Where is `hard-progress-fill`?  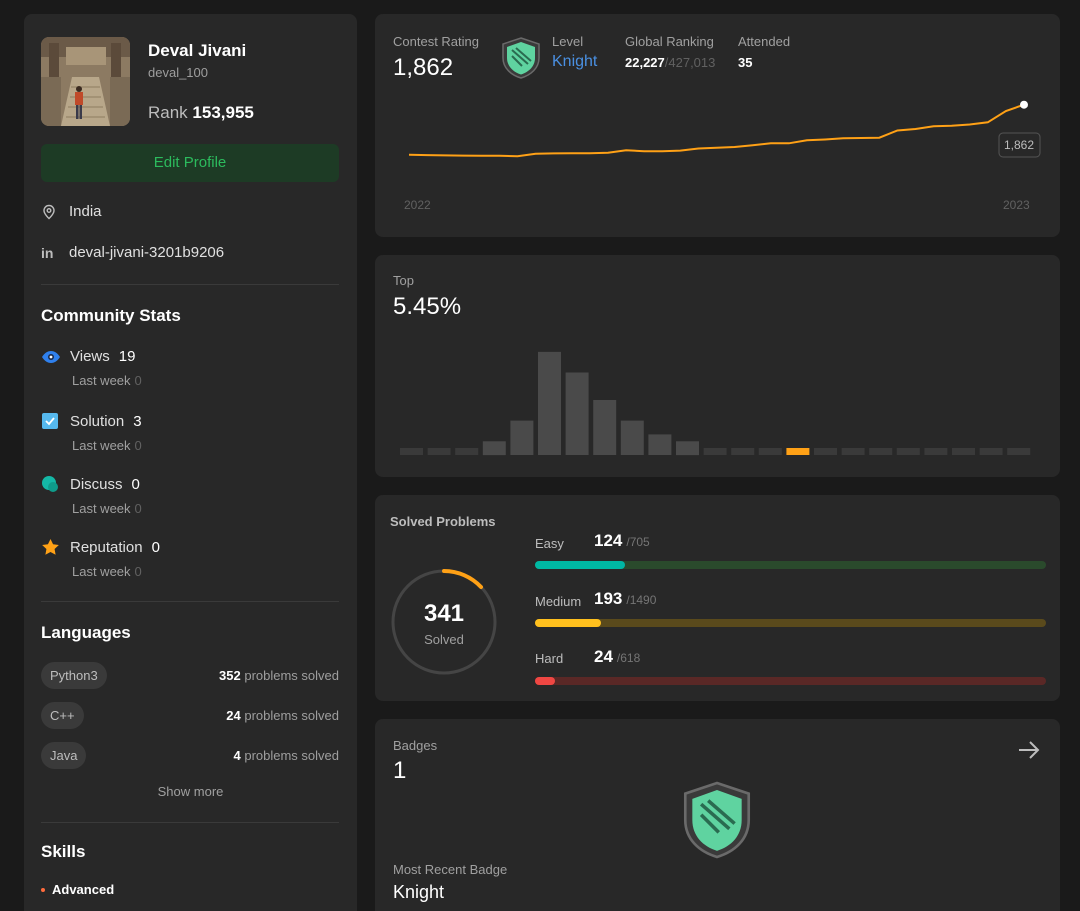
hard-progress-fill is located at coordinates (545, 681).